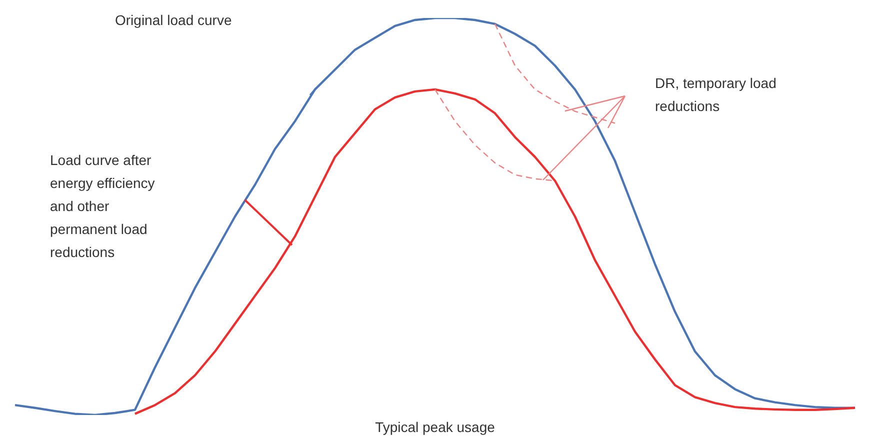 The height and width of the screenshot is (437, 882). What do you see at coordinates (435, 427) in the screenshot?
I see `x-axis-title: Typical peak usage` at bounding box center [435, 427].